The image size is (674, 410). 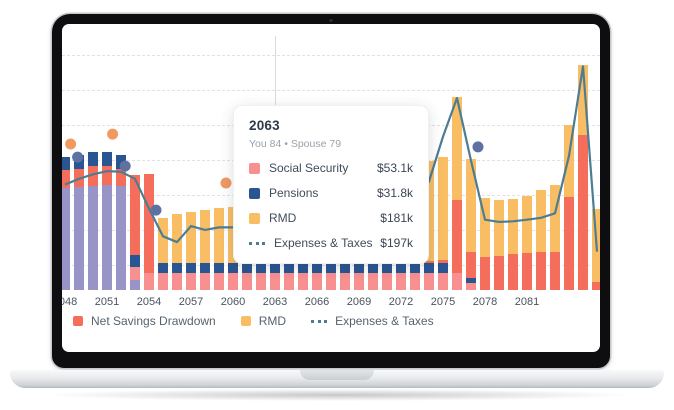 What do you see at coordinates (331, 193) in the screenshot?
I see `tooltip-row: Pensions $31.8k` at bounding box center [331, 193].